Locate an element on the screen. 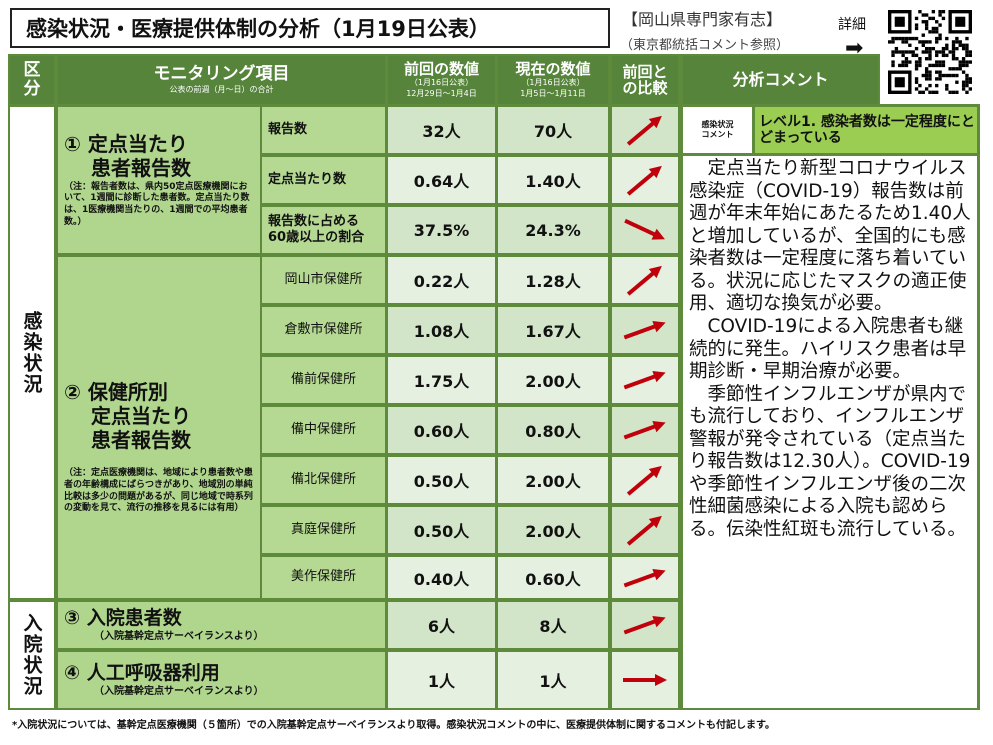 The image size is (993, 745). header-compare-label: 前回との比較 is located at coordinates (645, 79).